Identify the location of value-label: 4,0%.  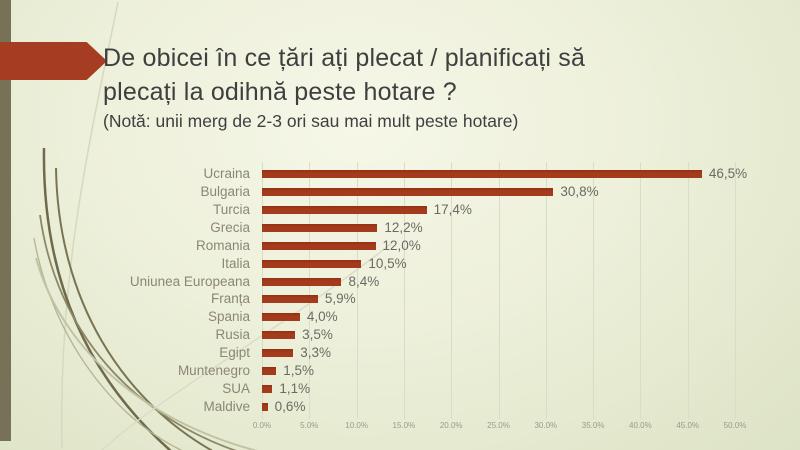
(322, 317).